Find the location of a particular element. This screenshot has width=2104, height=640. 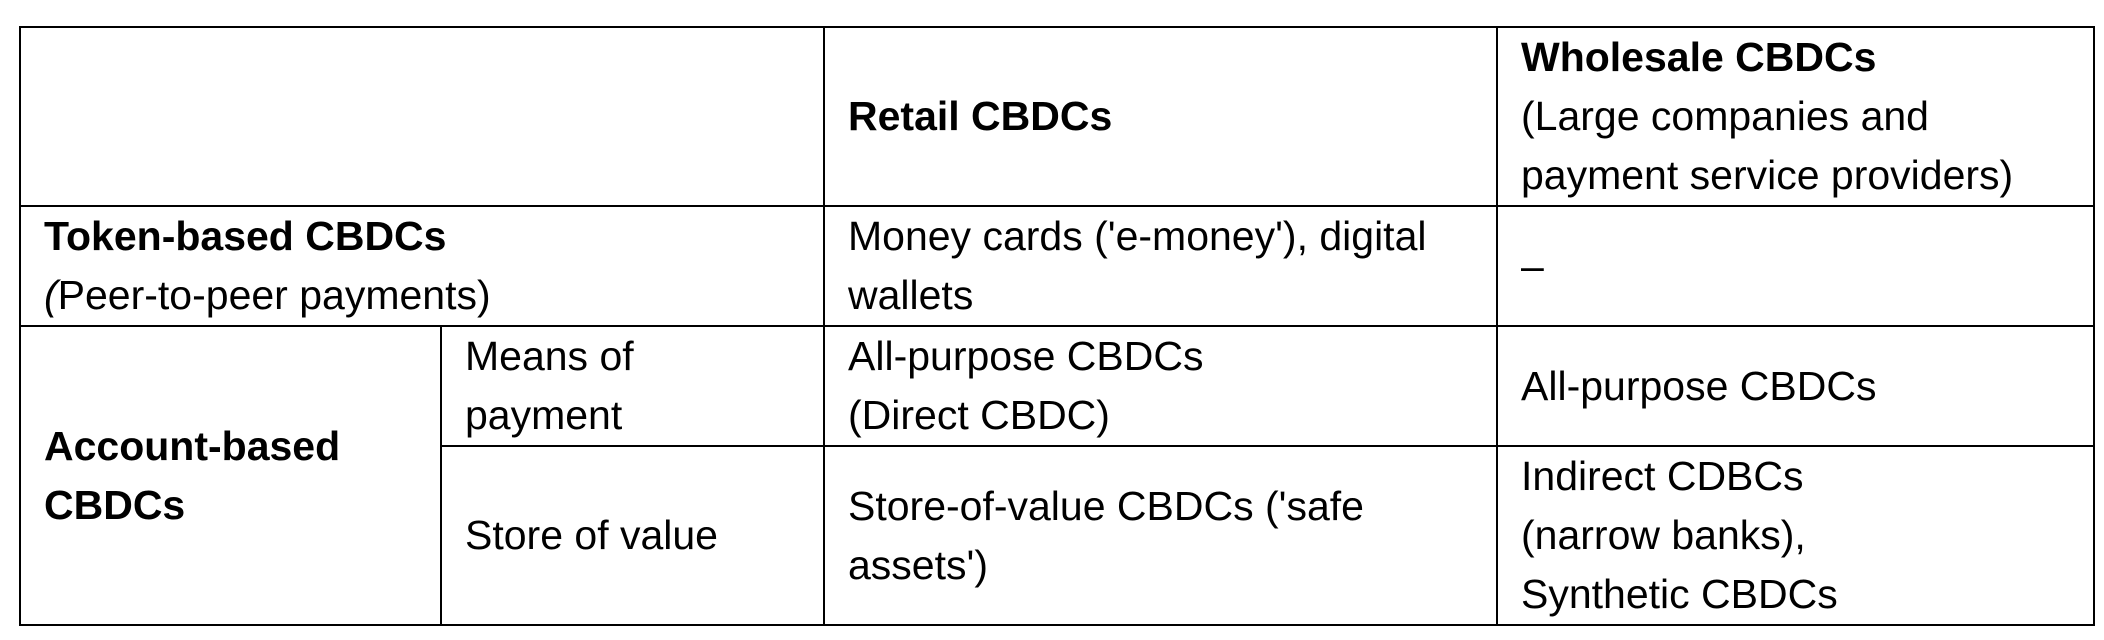

token-based-wholesale-cell: – is located at coordinates (1795, 266).